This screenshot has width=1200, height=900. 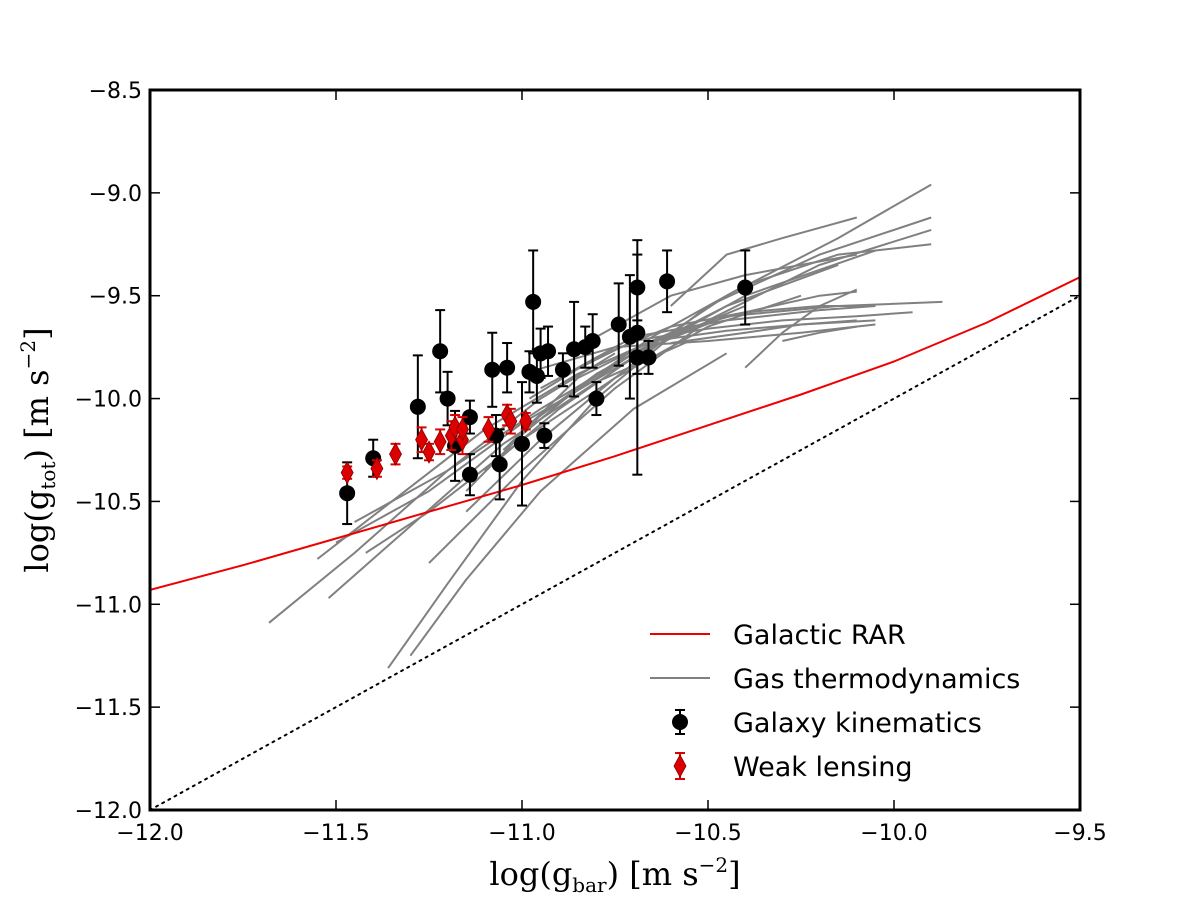 What do you see at coordinates (115, 91) in the screenshot?
I see `y-tick-label-7: −8.5` at bounding box center [115, 91].